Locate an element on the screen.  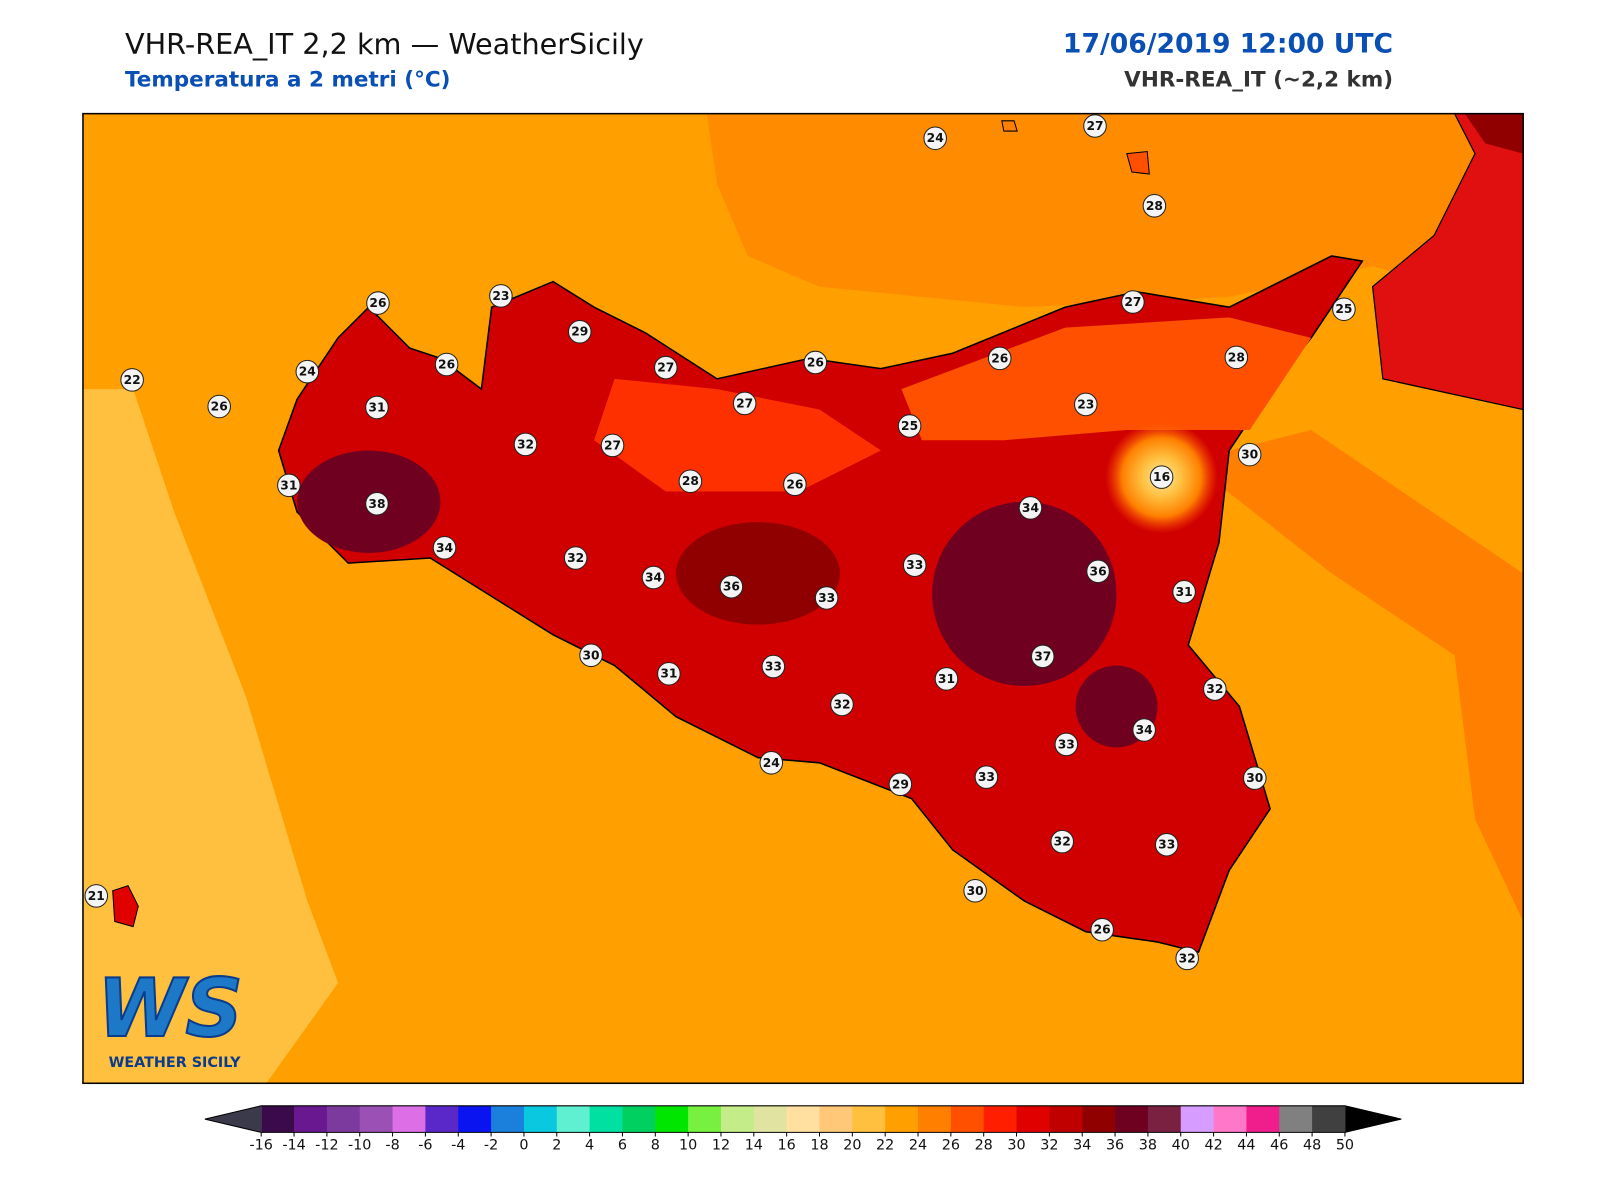
colorbar-tick-label: 46 is located at coordinates (1279, 1146).